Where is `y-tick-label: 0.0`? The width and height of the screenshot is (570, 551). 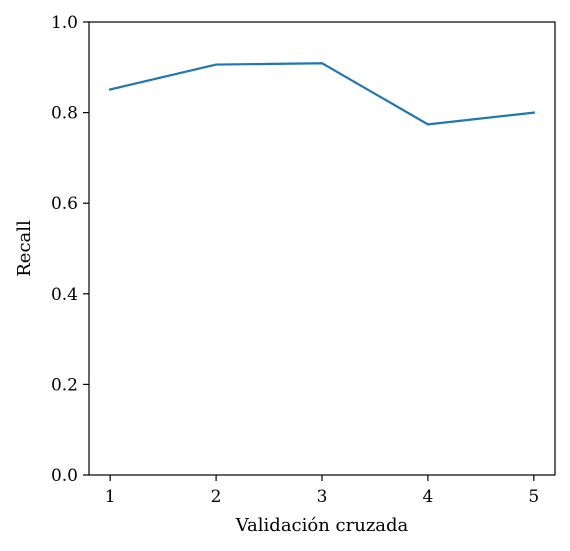
y-tick-label: 0.0 is located at coordinates (64, 476).